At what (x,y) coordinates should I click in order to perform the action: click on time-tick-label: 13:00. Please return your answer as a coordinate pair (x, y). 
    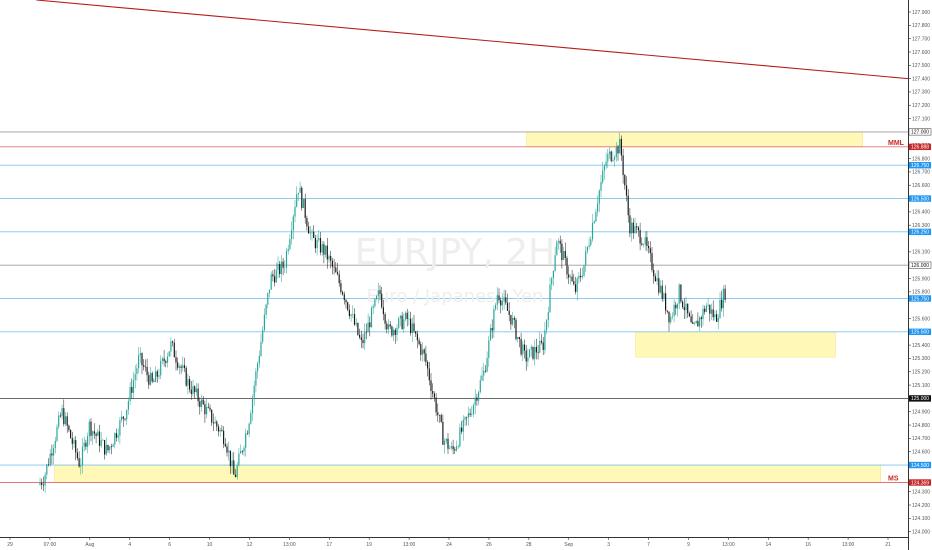
    Looking at the image, I should click on (848, 545).